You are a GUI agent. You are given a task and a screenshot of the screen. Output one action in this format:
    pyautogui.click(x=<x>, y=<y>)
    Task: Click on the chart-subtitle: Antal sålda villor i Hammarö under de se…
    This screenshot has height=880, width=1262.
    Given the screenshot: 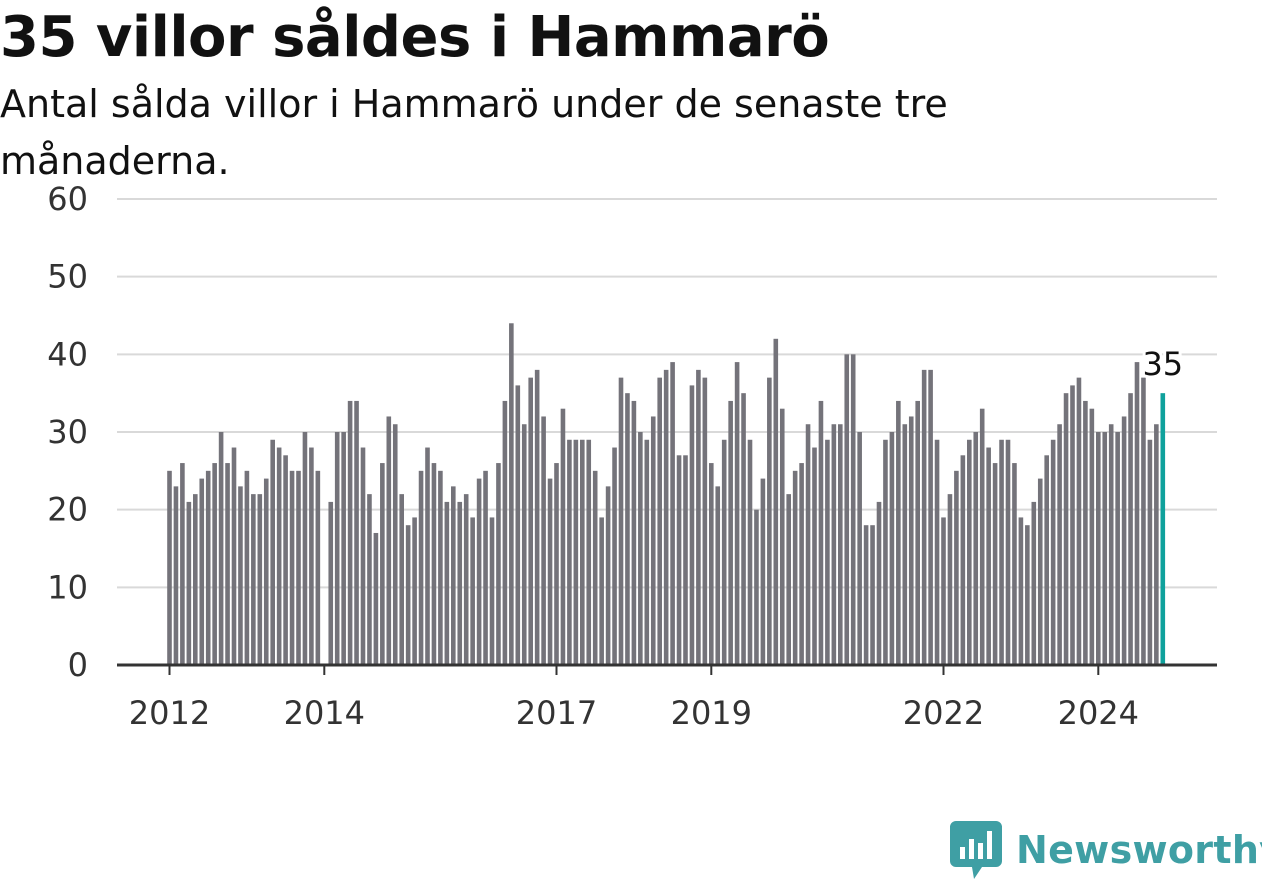 What is the action you would take?
    pyautogui.click(x=474, y=132)
    